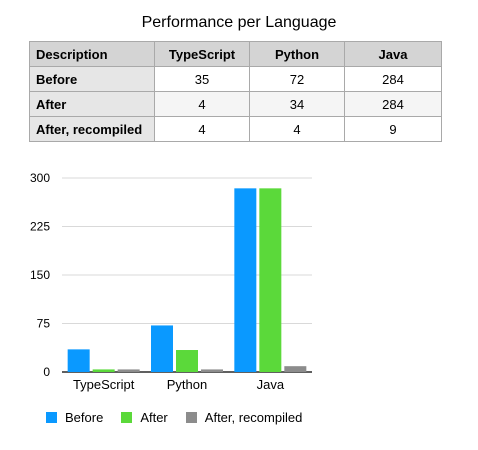 The height and width of the screenshot is (450, 478). Describe the element at coordinates (202, 54) in the screenshot. I see `header-typescript: TypeScript` at that location.